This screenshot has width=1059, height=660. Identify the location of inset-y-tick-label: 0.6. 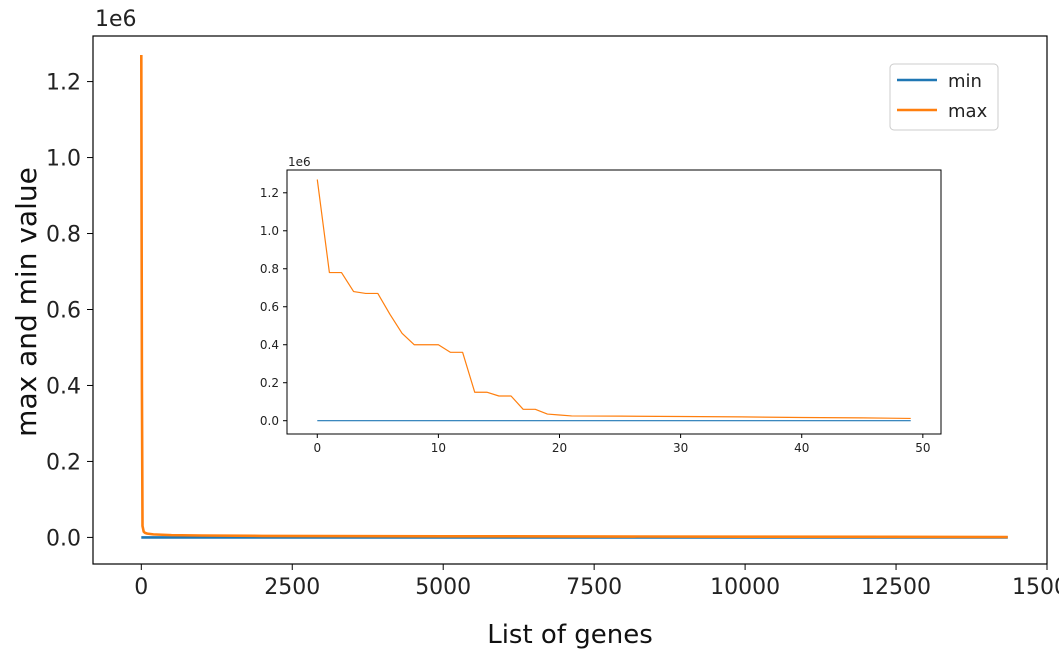
(269, 307).